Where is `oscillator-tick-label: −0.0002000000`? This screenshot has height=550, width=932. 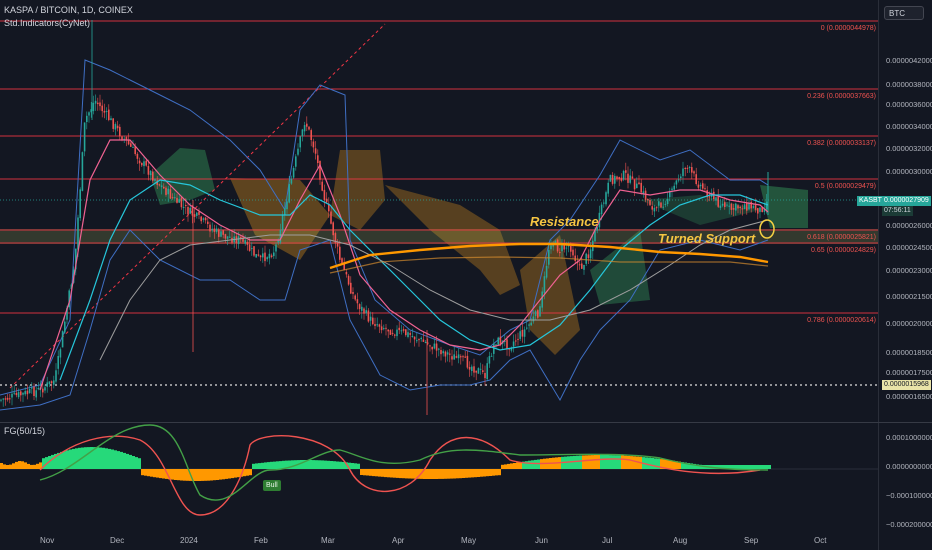 oscillator-tick-label: −0.0002000000 is located at coordinates (909, 524).